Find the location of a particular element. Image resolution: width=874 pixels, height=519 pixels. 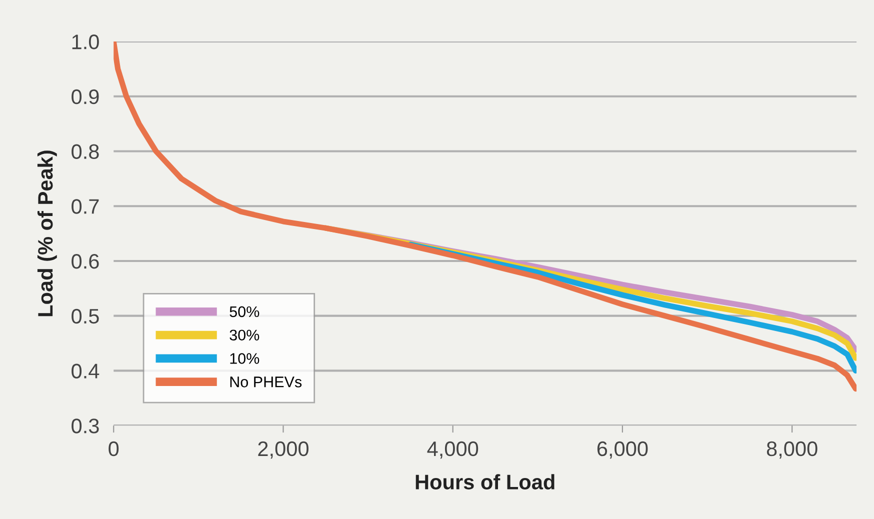

y-axis-title: Load (% of Peak) is located at coordinates (47, 233).